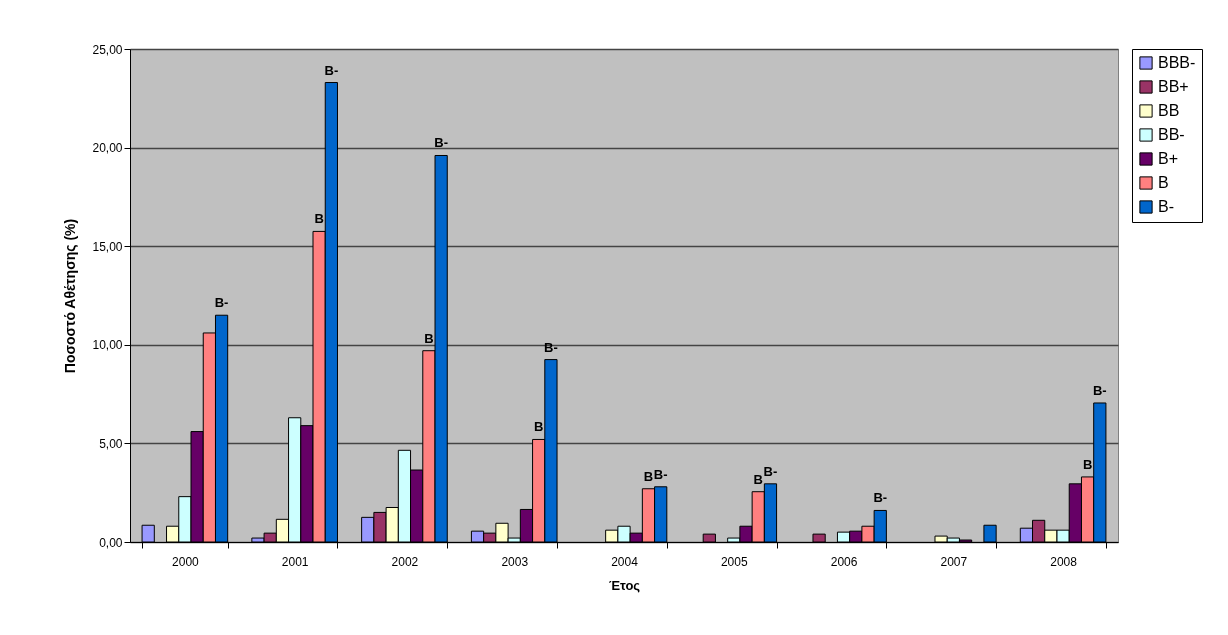 The image size is (1228, 635). What do you see at coordinates (1168, 158) in the screenshot?
I see `legend-label: B+` at bounding box center [1168, 158].